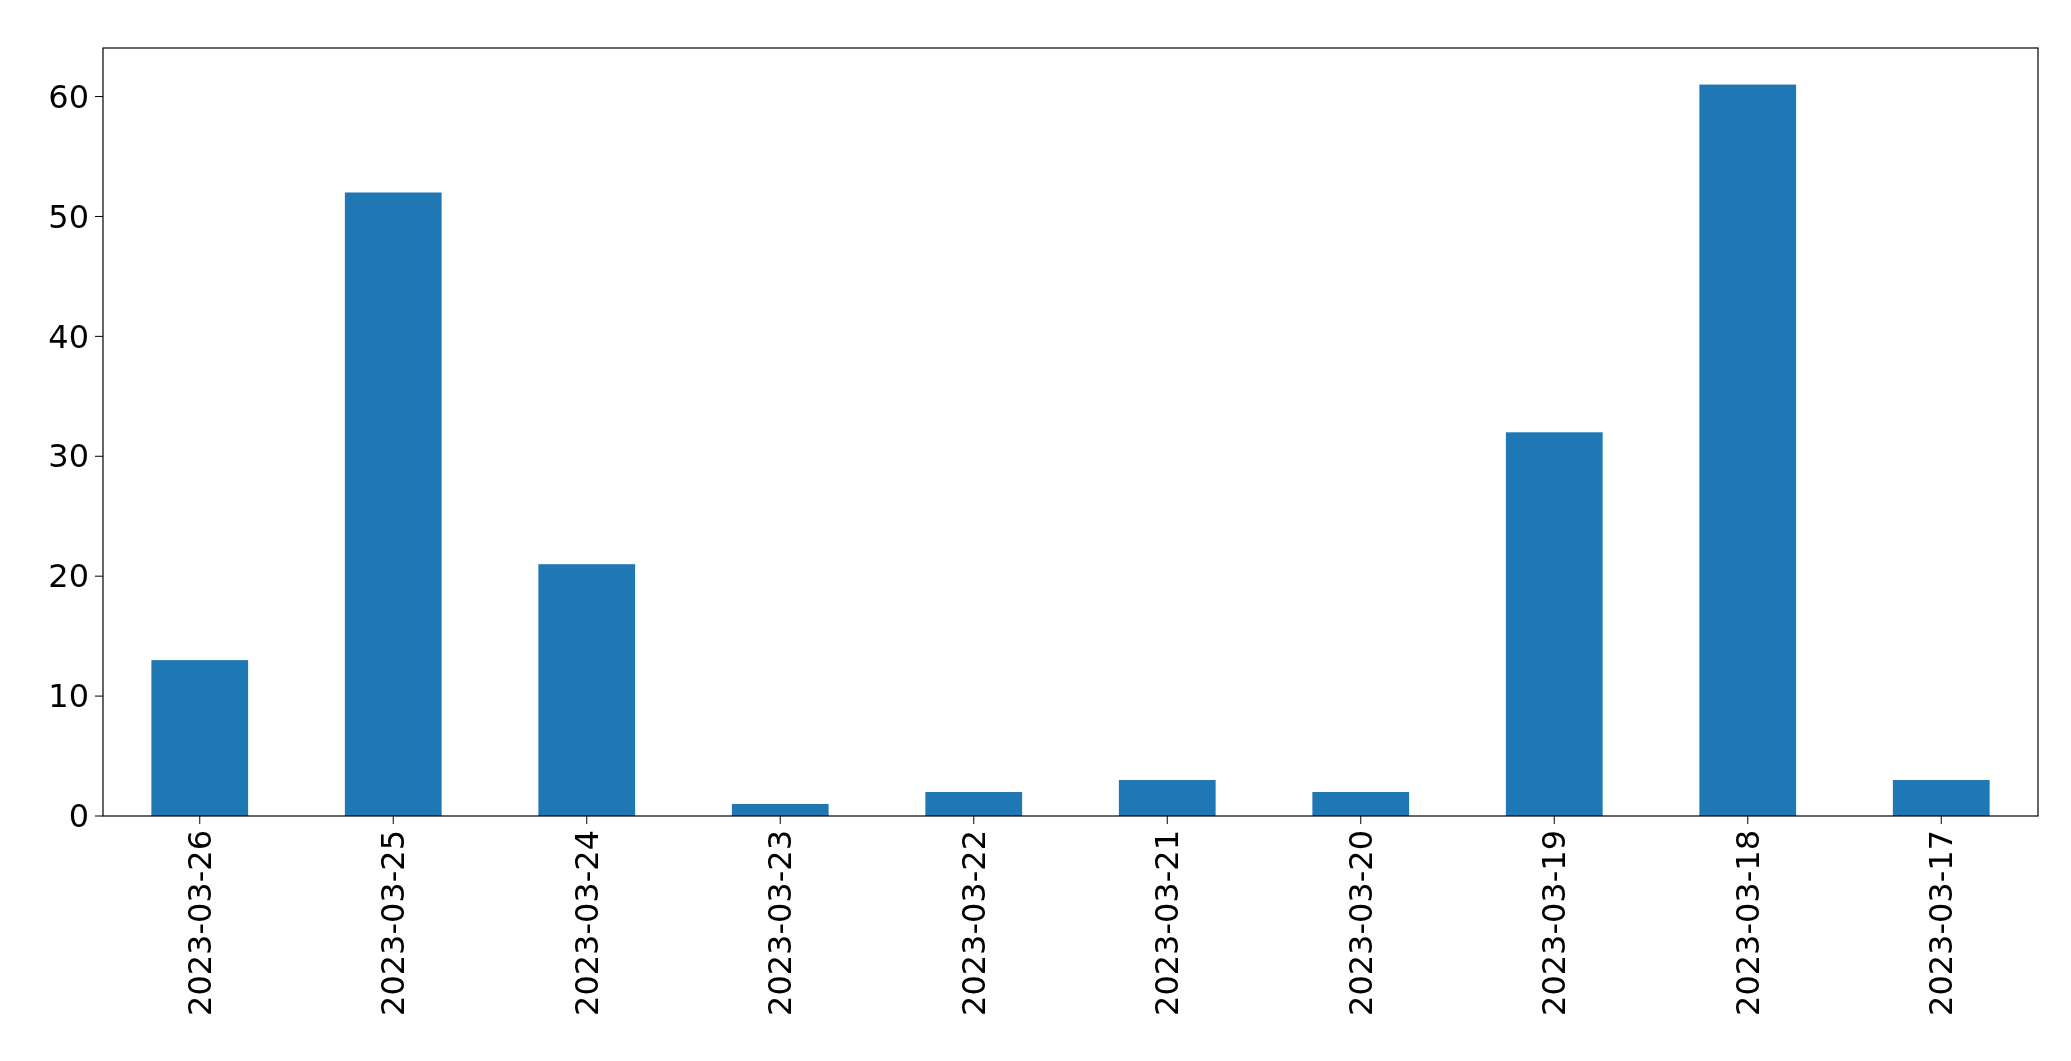 This screenshot has height=1061, width=2071. I want to click on y-tick-label: 30, so click(68, 456).